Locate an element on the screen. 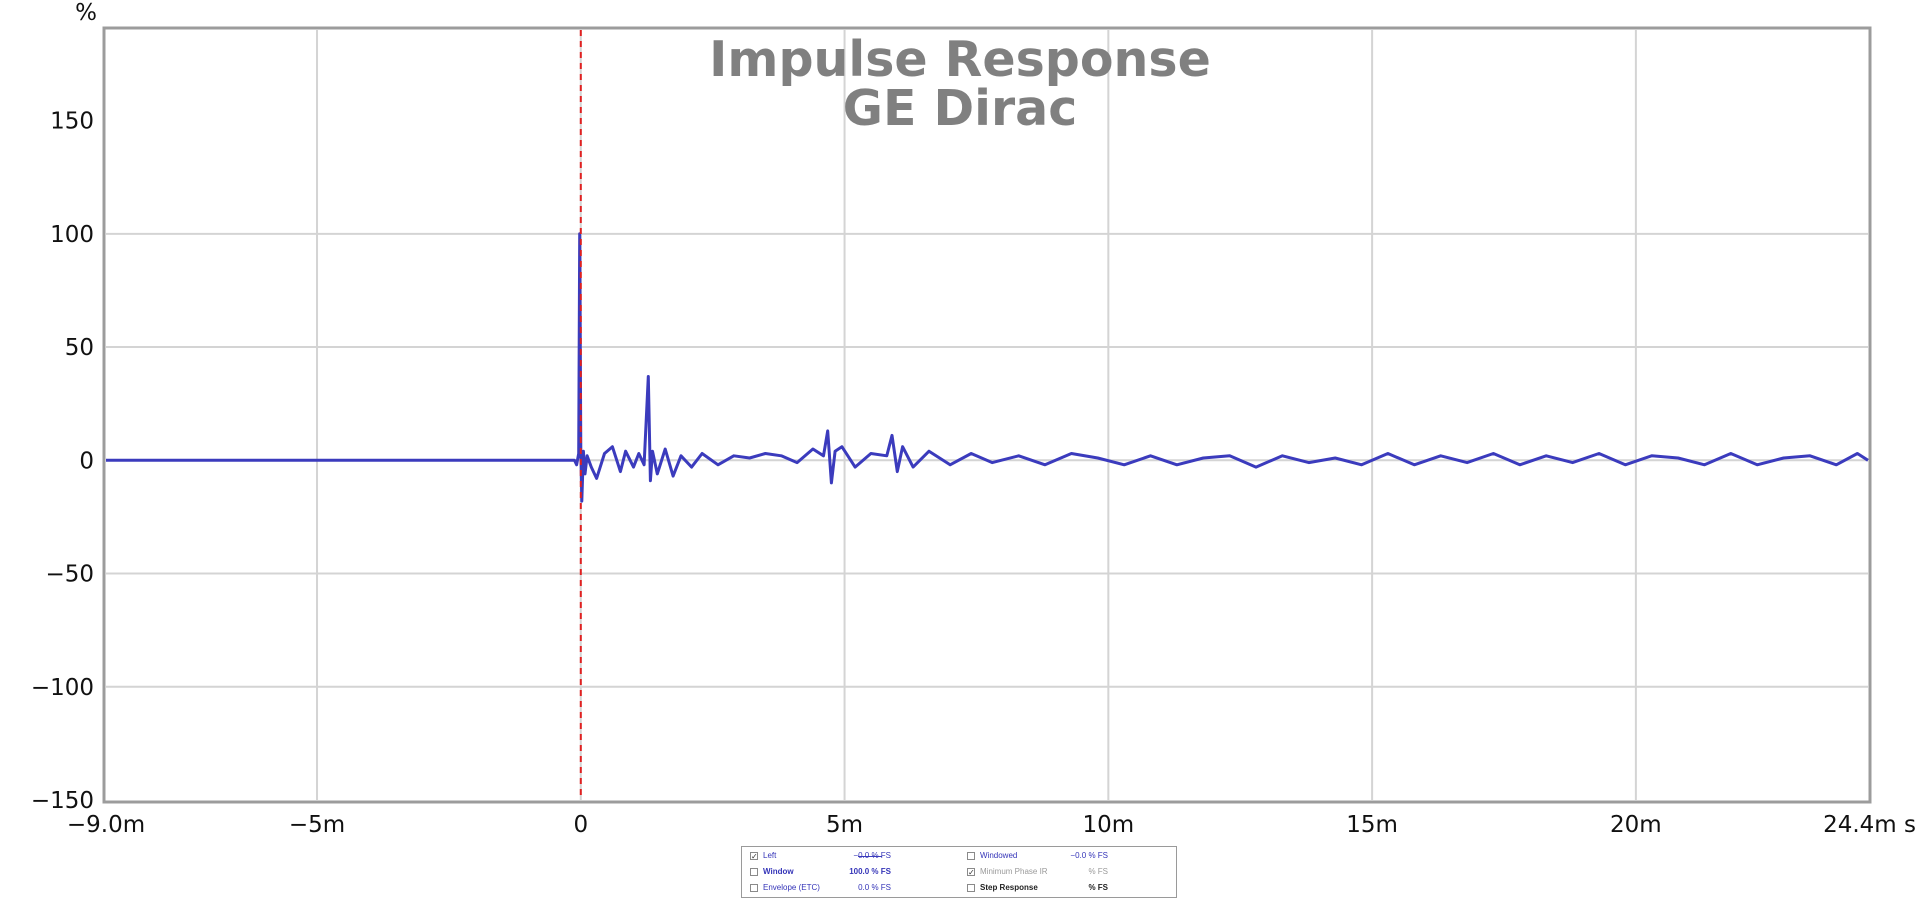  windowed-checkbox is located at coordinates (971, 856).